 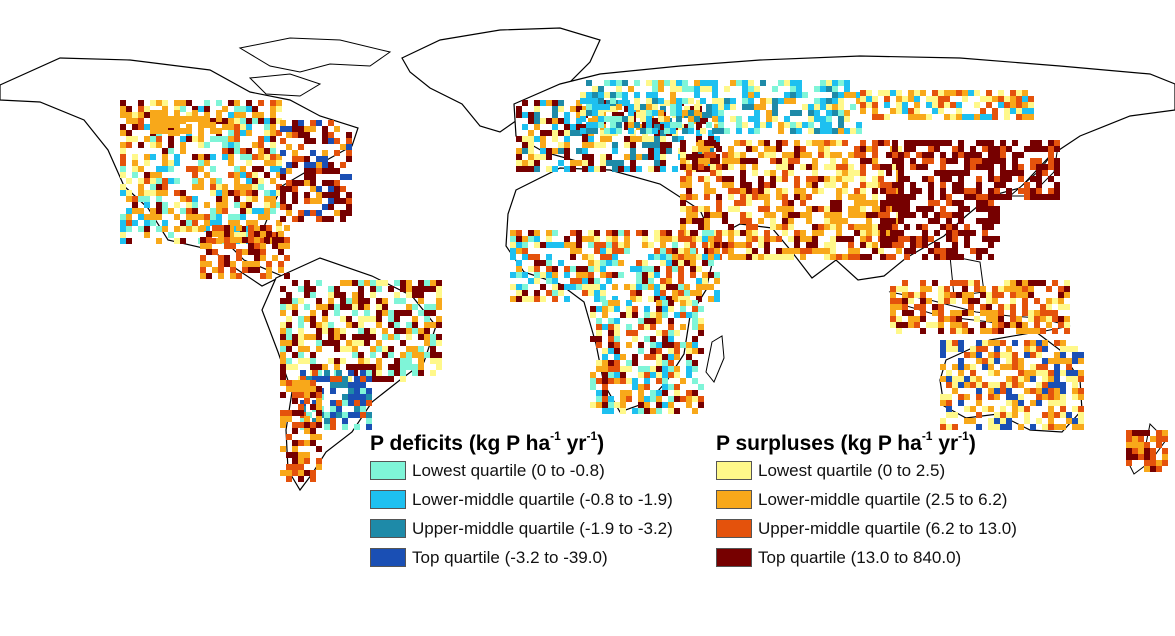 I want to click on surpluses-legend-item-top: Top quartile (13.0 to 840.0), so click(x=866, y=557).